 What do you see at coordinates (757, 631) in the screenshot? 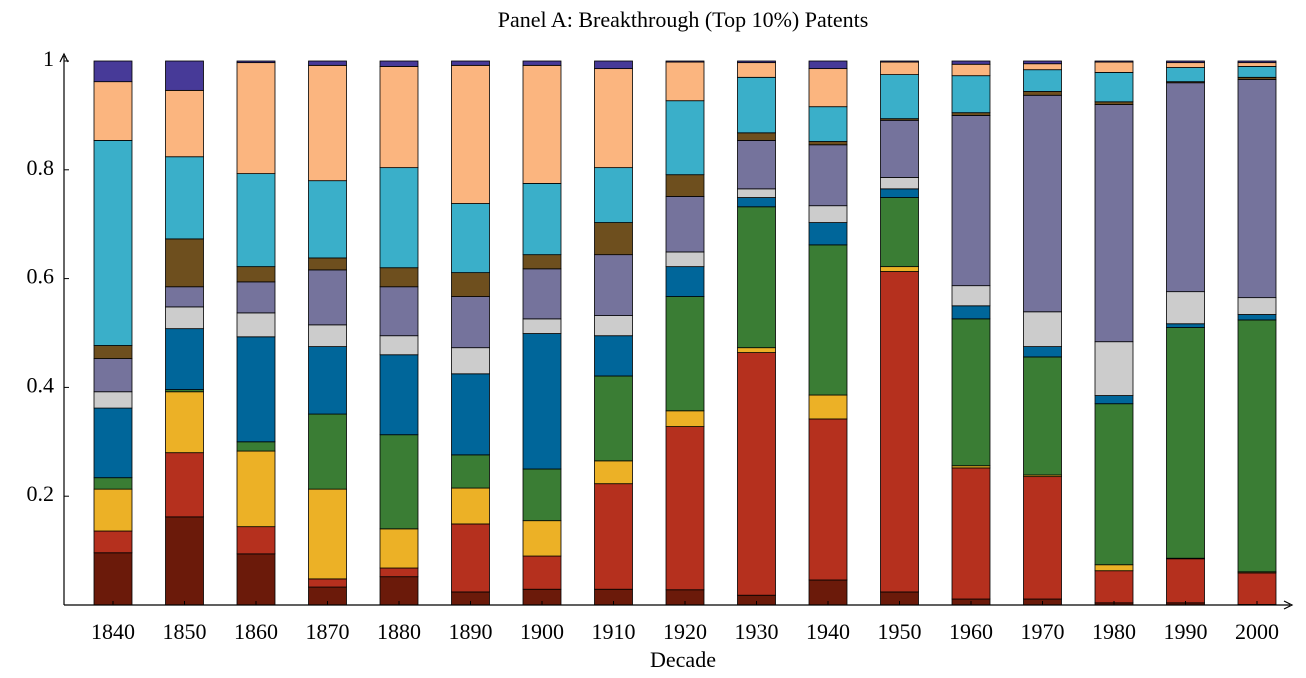
I see `x-tick-label: 1930` at bounding box center [757, 631].